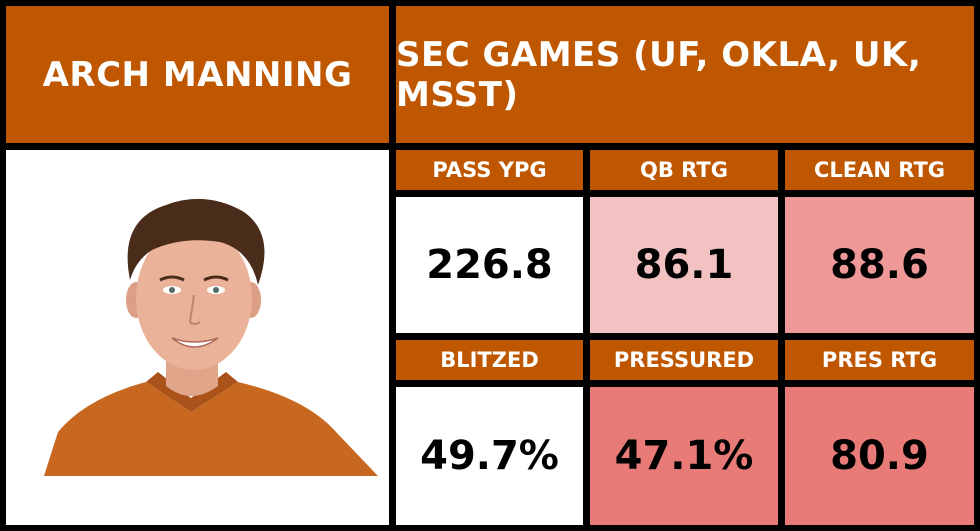 The height and width of the screenshot is (531, 980). Describe the element at coordinates (879, 265) in the screenshot. I see `stat-value-clean-rtg: 88.6` at that location.